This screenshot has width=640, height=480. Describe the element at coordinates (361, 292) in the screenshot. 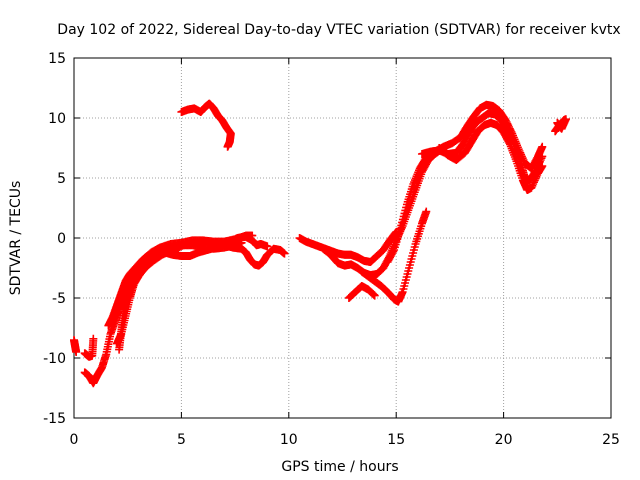

I see `series-arc-j` at that location.